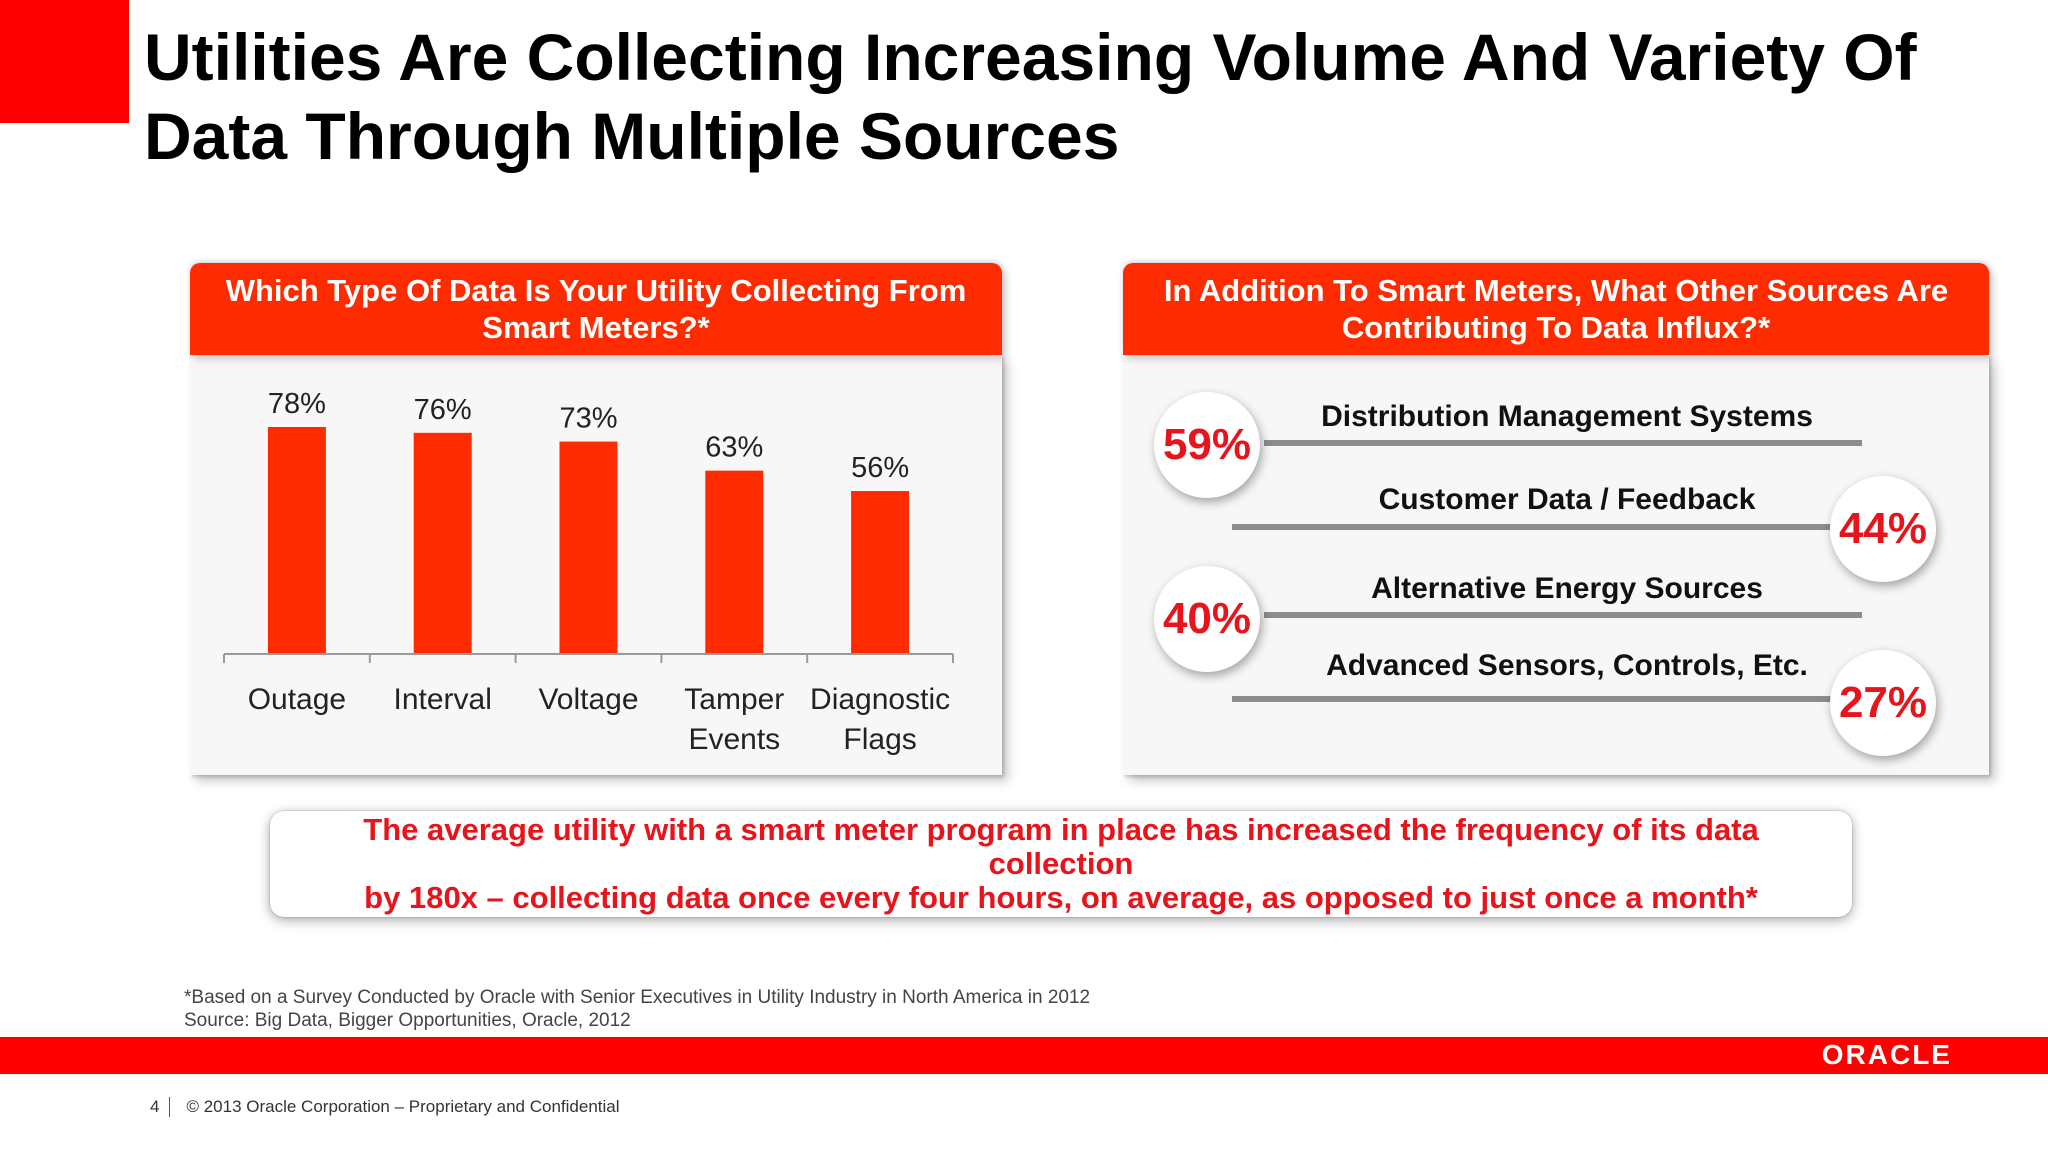  What do you see at coordinates (170, 1107) in the screenshot?
I see `footer-separator` at bounding box center [170, 1107].